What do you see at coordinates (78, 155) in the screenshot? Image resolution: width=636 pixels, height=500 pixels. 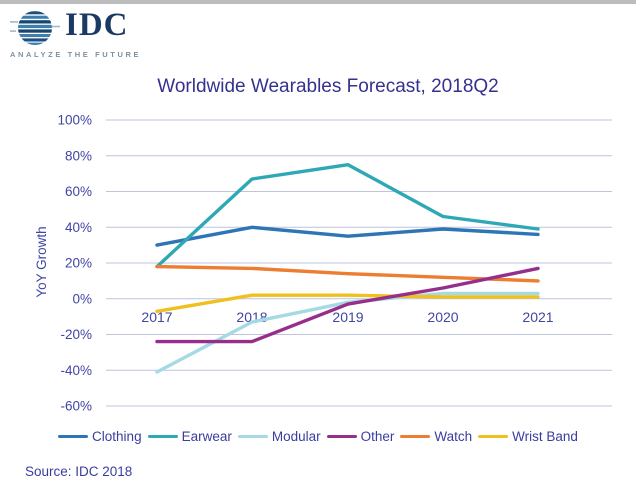 I see `y-tick-label: 80%` at bounding box center [78, 155].